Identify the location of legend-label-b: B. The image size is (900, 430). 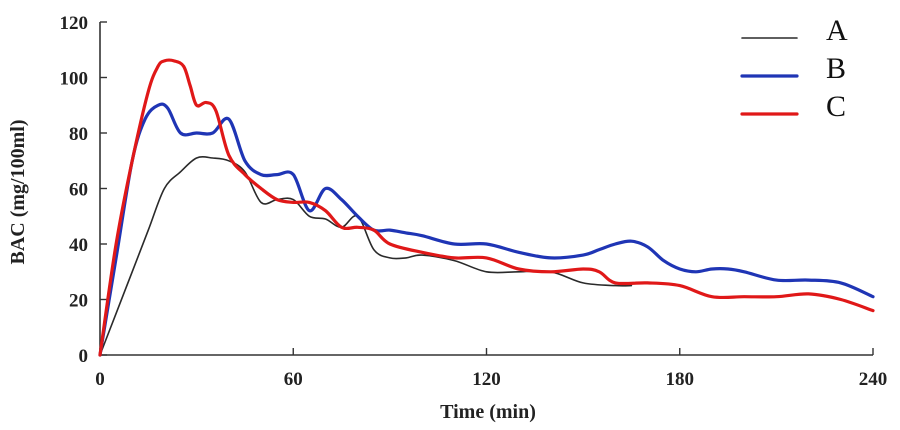
(836, 68).